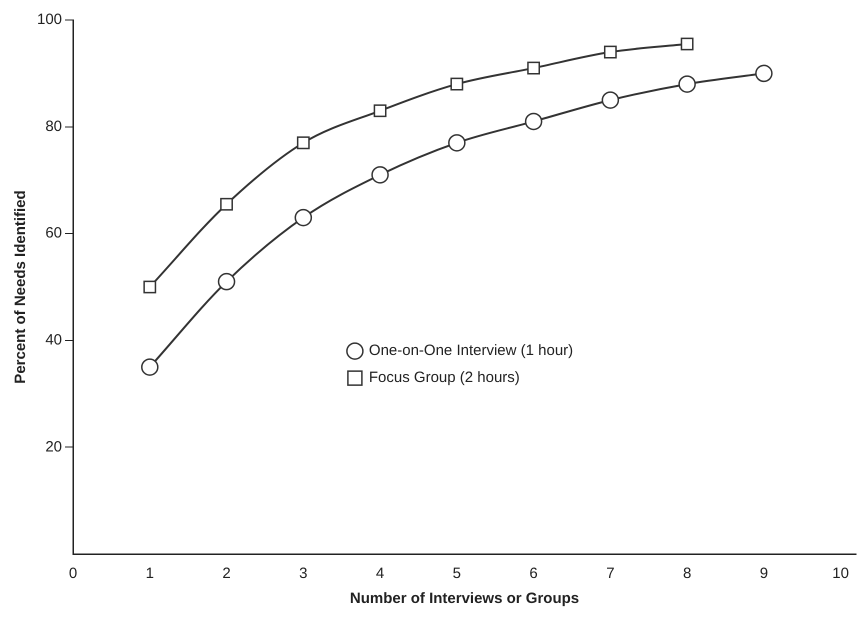 The width and height of the screenshot is (868, 618). I want to click on x-tick-label: 2, so click(226, 573).